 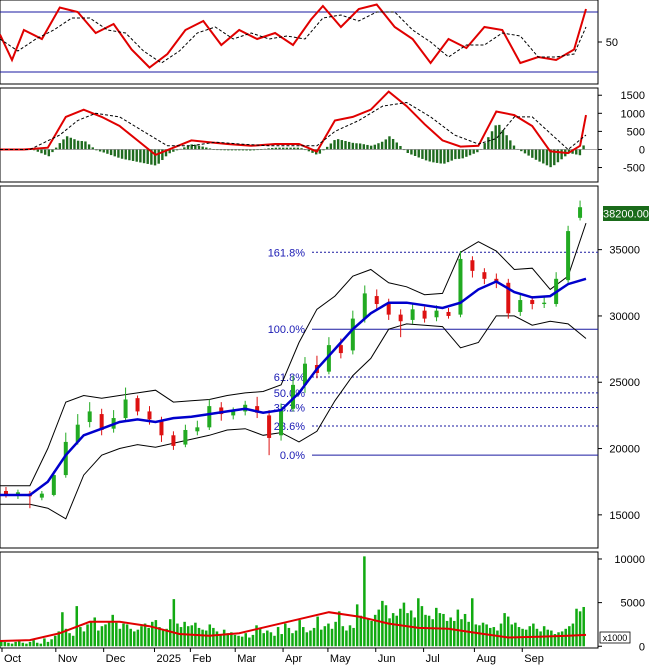 I want to click on macd-lines, so click(x=299, y=123).